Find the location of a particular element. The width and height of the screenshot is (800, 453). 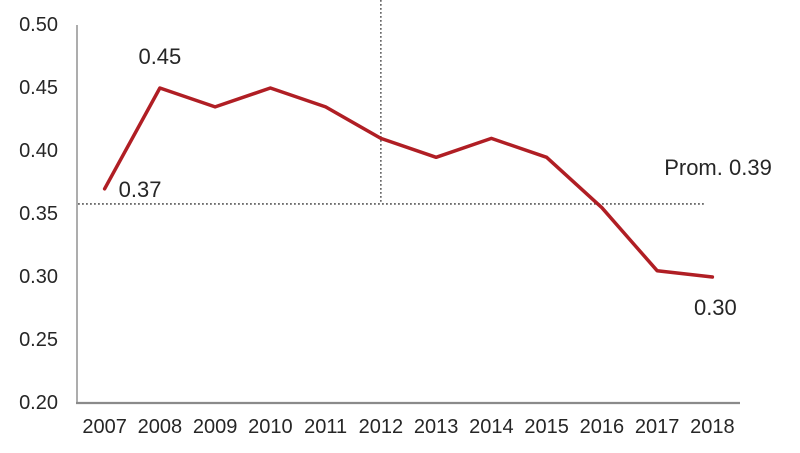

x-tick-label: 2009 is located at coordinates (215, 427).